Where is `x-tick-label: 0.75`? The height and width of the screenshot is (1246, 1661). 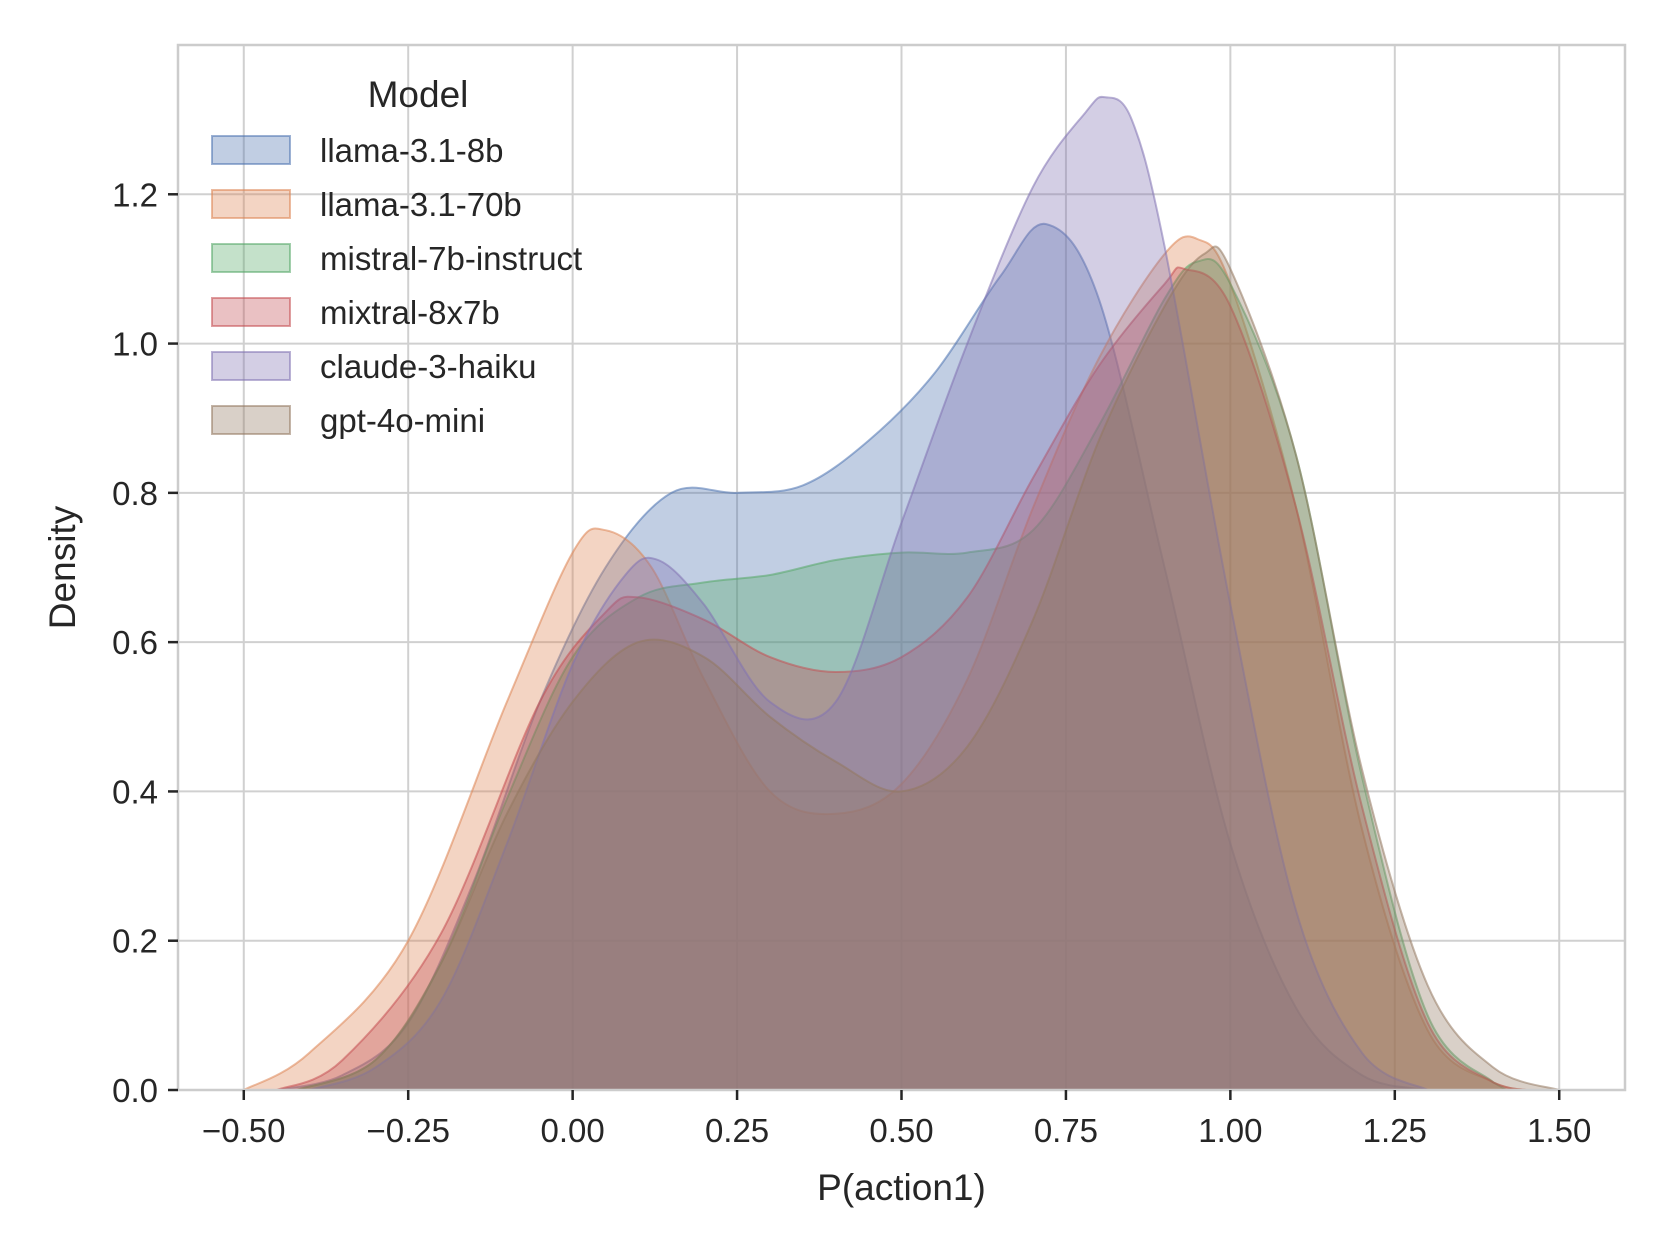 x-tick-label: 0.75 is located at coordinates (1066, 1130).